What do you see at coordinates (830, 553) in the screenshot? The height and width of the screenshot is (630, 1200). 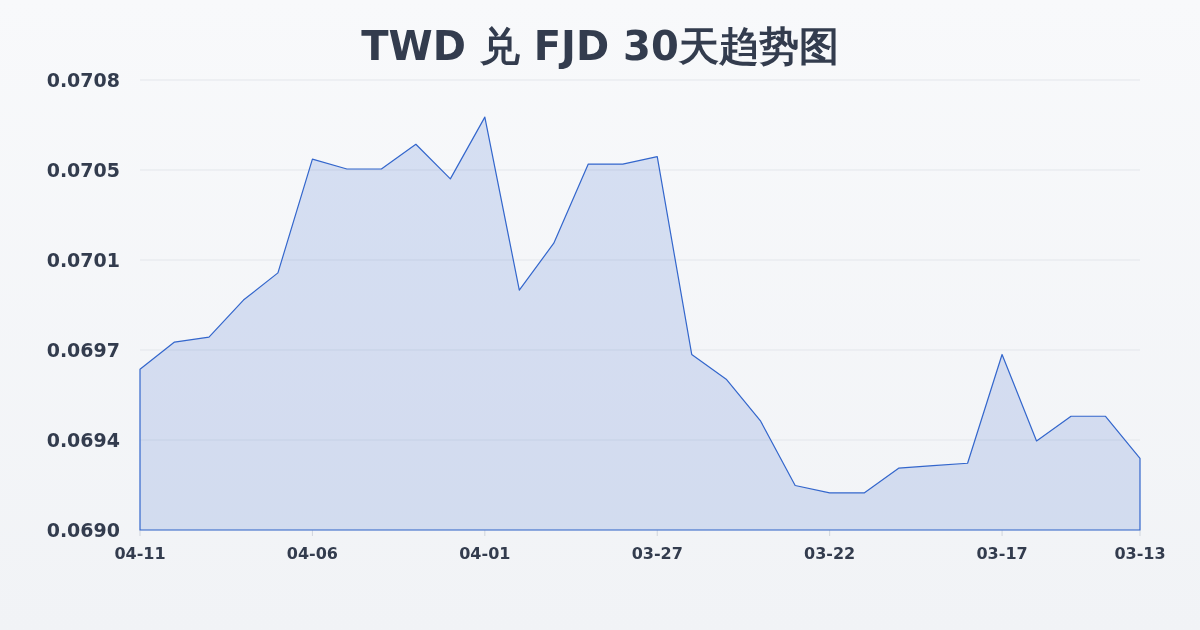 I see `x-tick-label: 03-22` at bounding box center [830, 553].